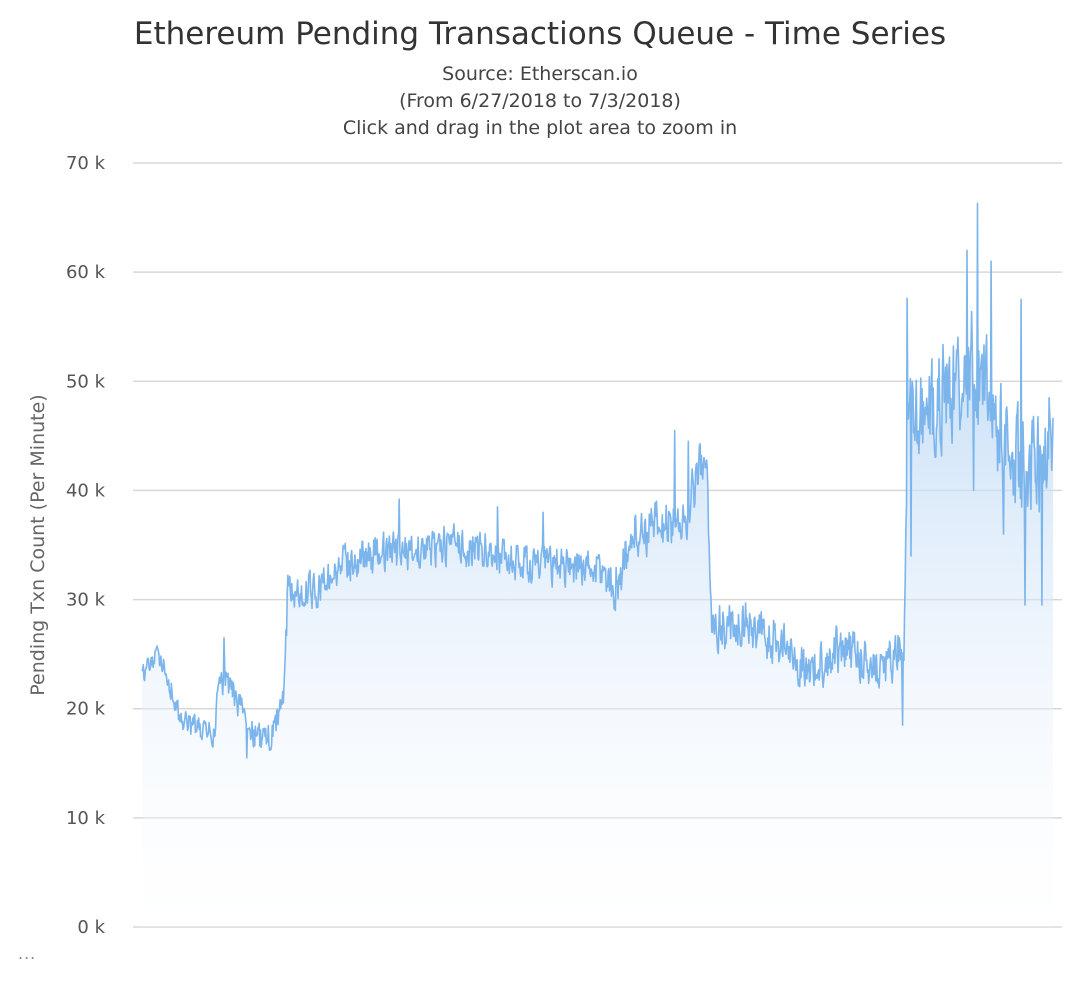 The image size is (1080, 990). Describe the element at coordinates (38, 544) in the screenshot. I see `y-axis-title: Pending Txn Count (Per Minute)` at that location.